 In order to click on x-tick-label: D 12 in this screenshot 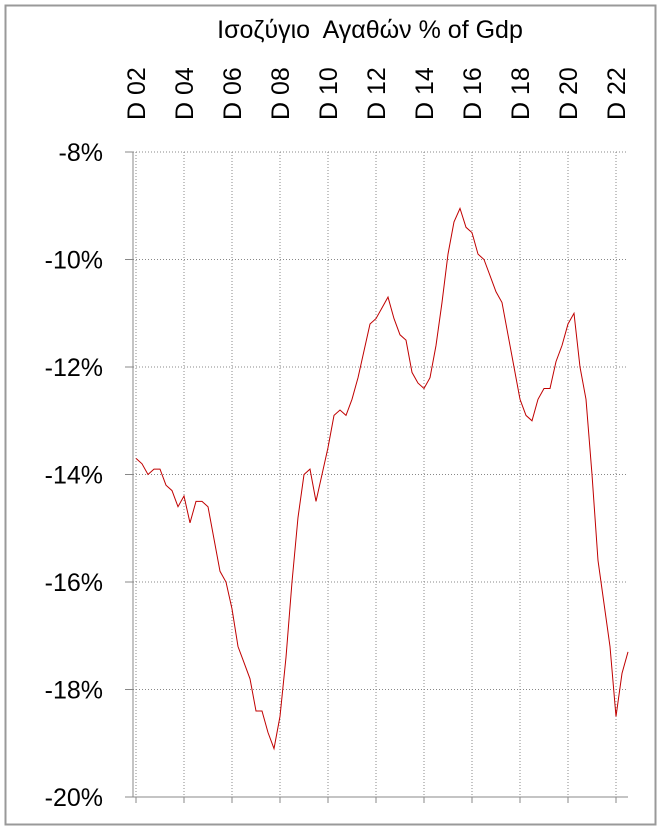, I will do `click(377, 93)`.